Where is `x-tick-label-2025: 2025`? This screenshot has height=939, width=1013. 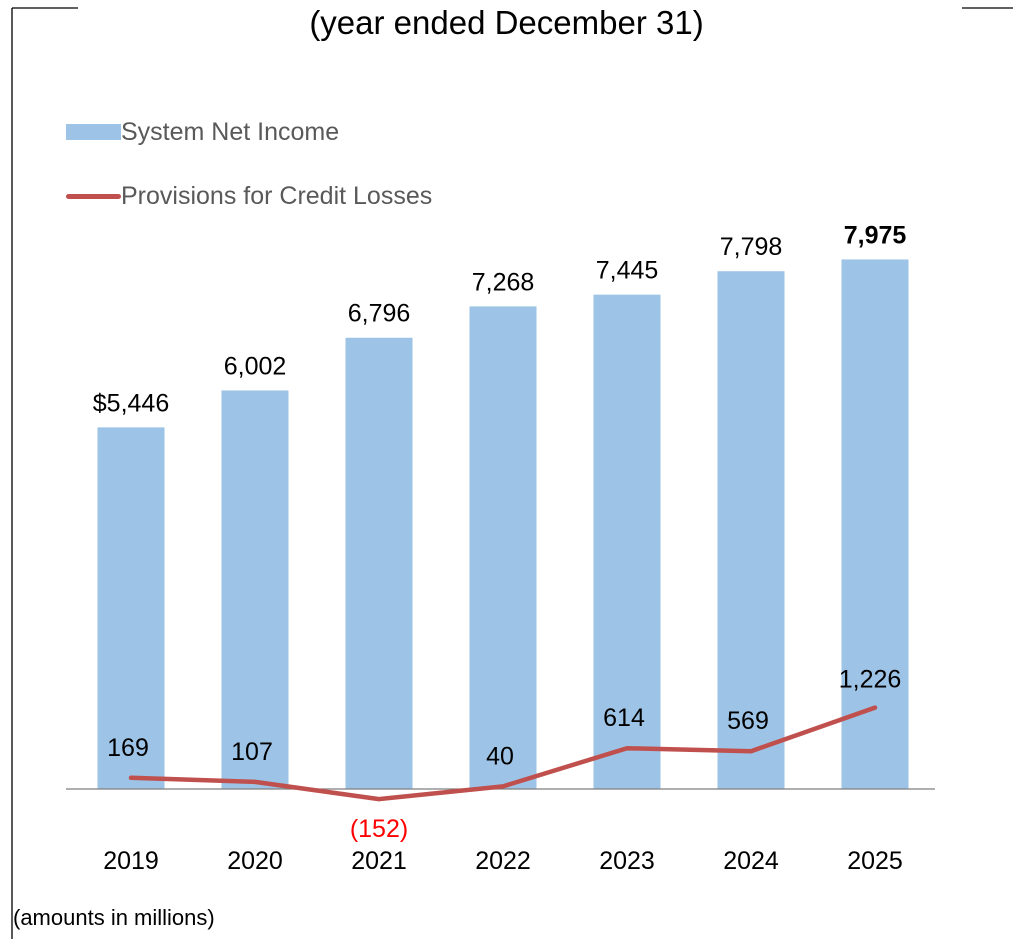
x-tick-label-2025: 2025 is located at coordinates (875, 861).